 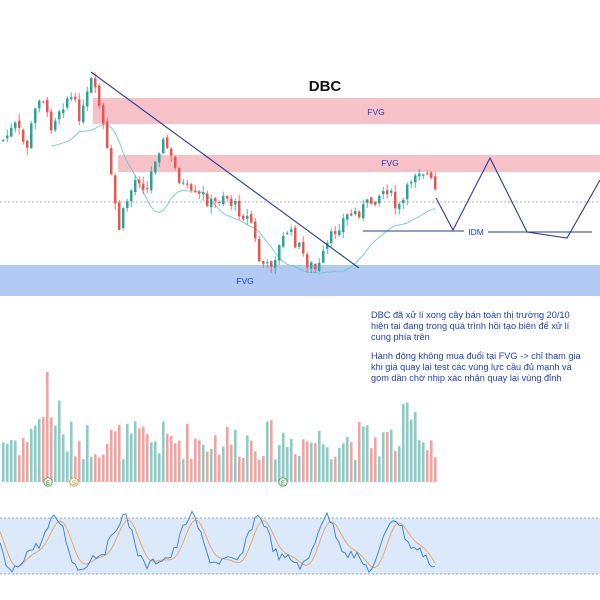 I want to click on stochastic-band, so click(x=300, y=546).